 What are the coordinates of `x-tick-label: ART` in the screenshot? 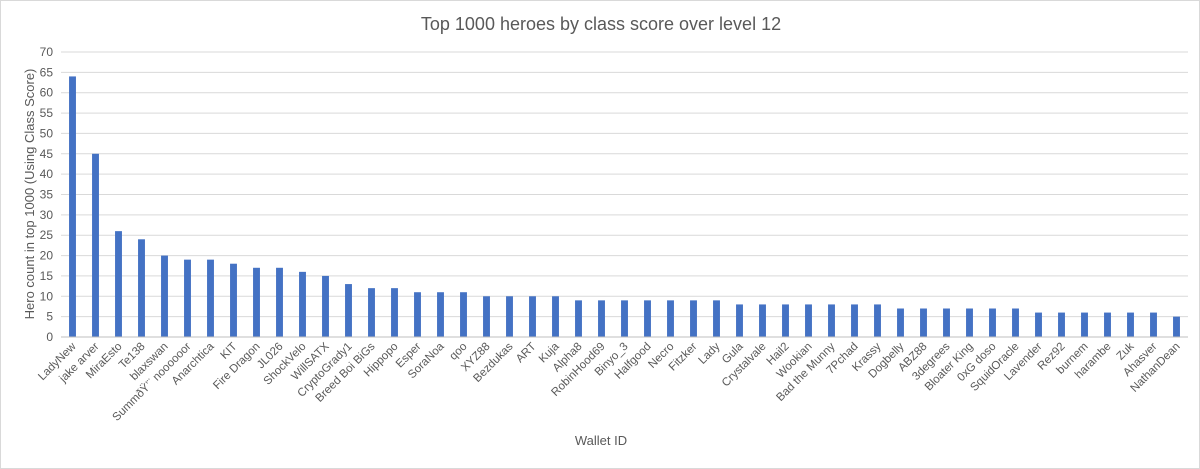 It's located at (526, 353).